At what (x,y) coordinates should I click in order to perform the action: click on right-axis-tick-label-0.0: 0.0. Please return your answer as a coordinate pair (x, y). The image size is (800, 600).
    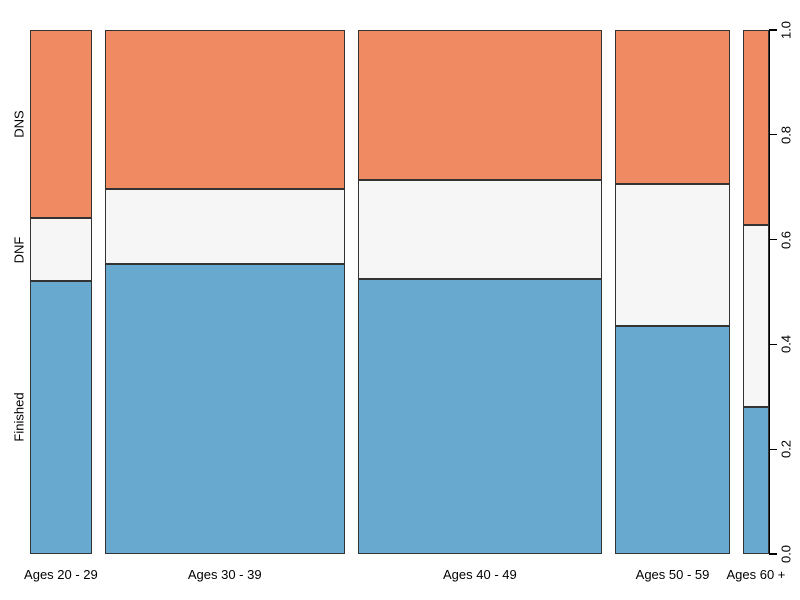
    Looking at the image, I should click on (786, 554).